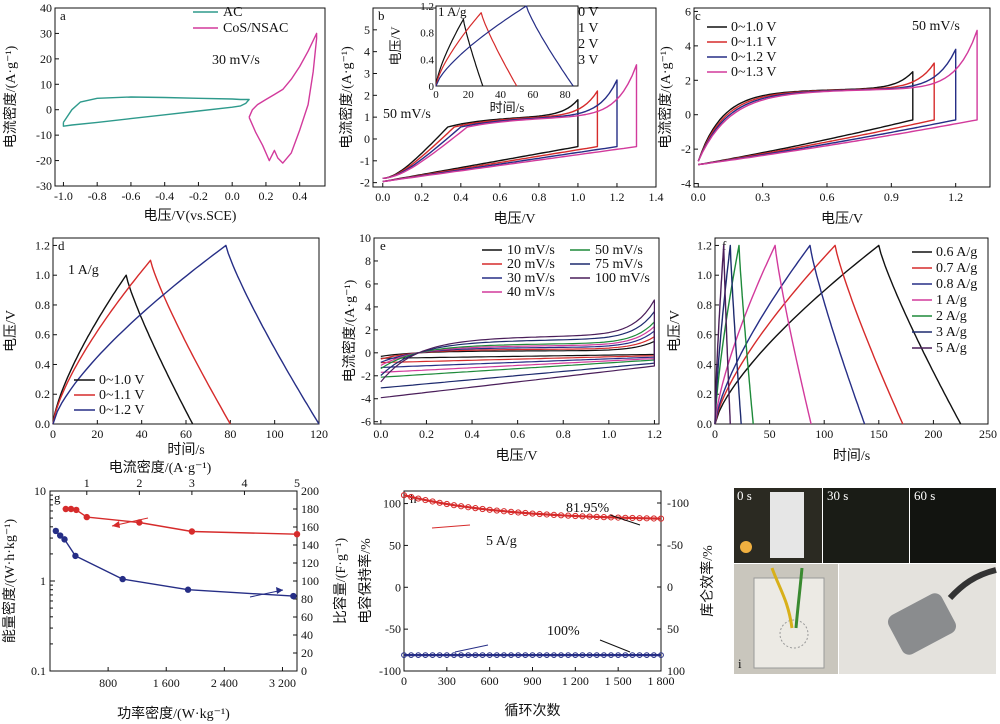  What do you see at coordinates (866, 525) in the screenshot?
I see `photo-30s` at bounding box center [866, 525].